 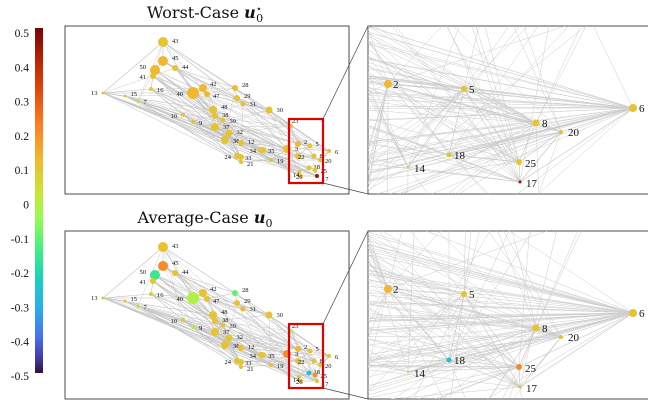 What do you see at coordinates (20, 377) in the screenshot?
I see `colorbar-tick-label: -0.5` at bounding box center [20, 377].